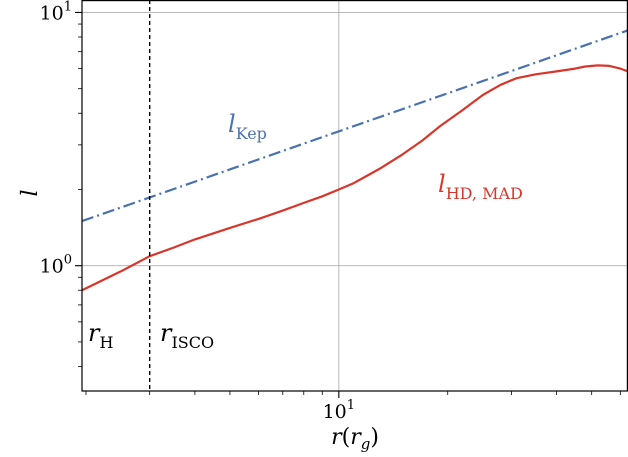 This screenshot has width=628, height=457. I want to click on annotation-r-isco: rISCO, so click(187, 335).